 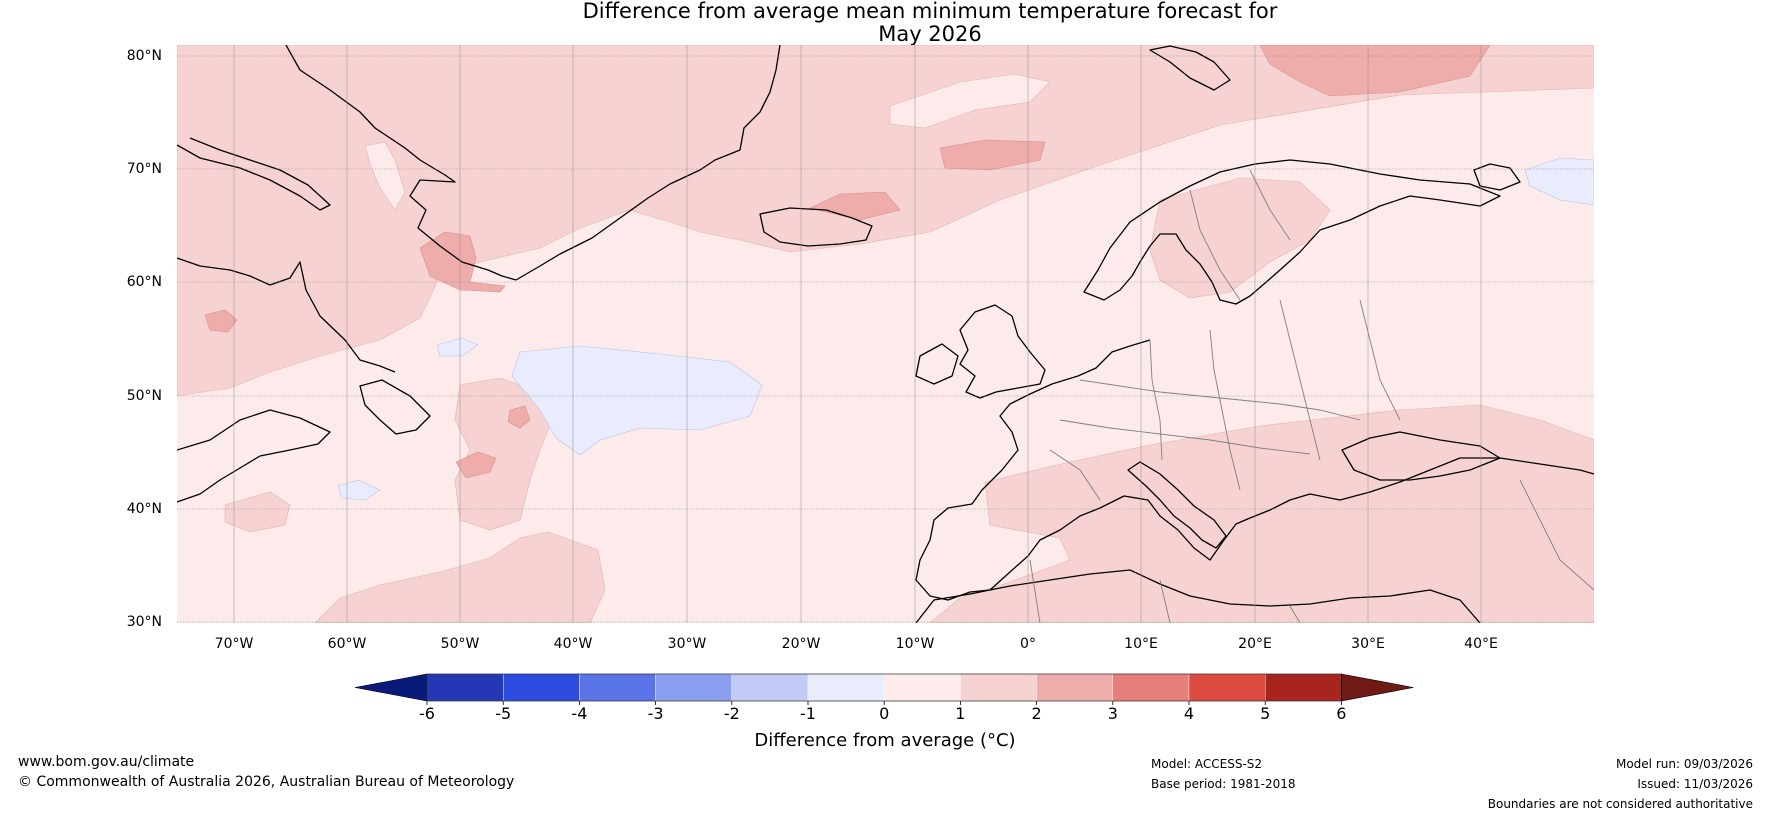 I want to click on colorbar, so click(x=884, y=689).